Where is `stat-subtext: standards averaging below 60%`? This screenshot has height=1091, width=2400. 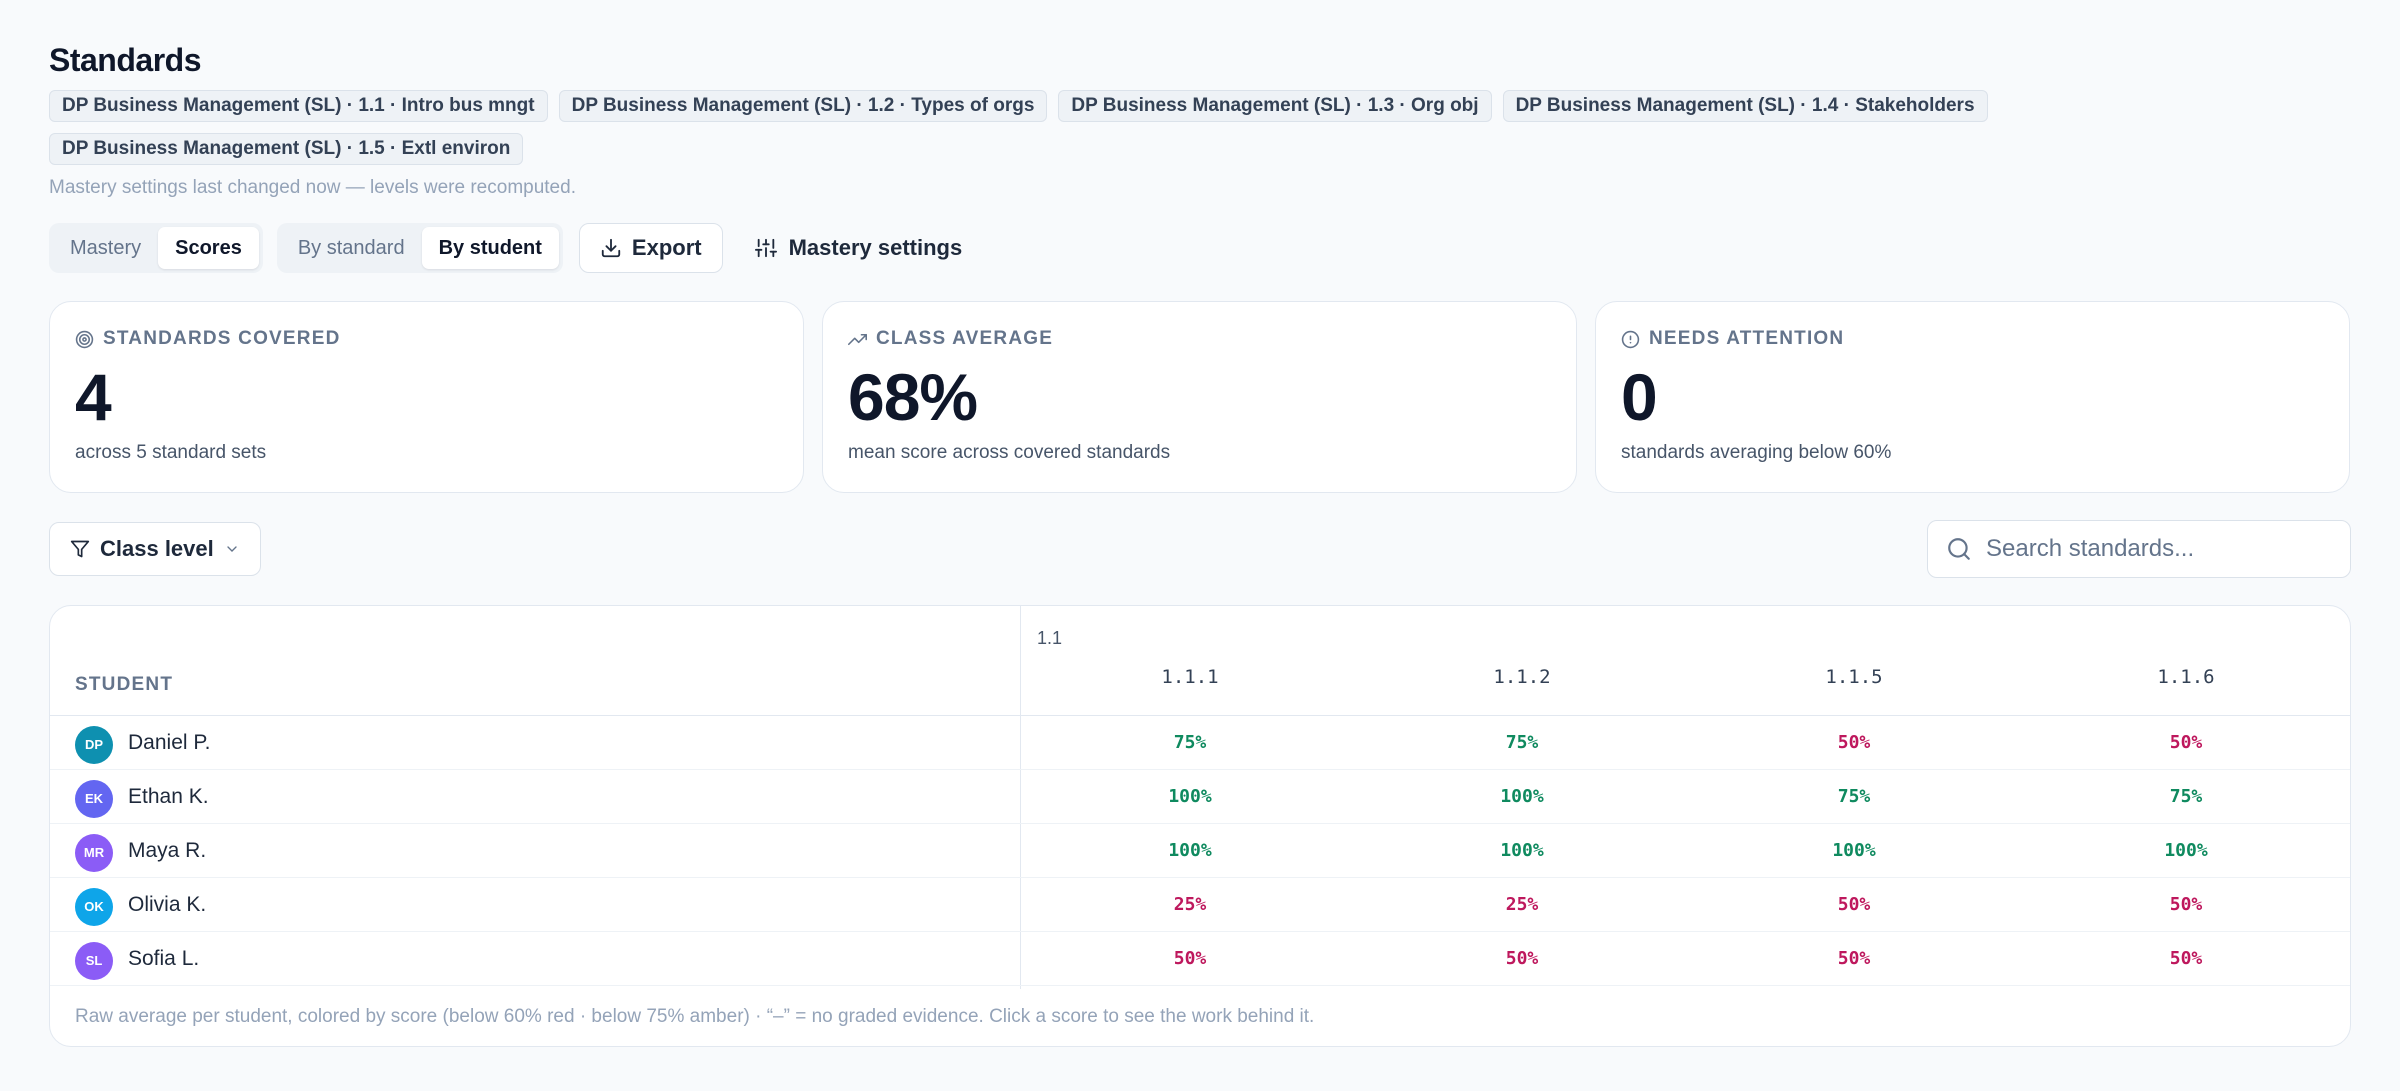 stat-subtext: standards averaging below 60% is located at coordinates (1756, 452).